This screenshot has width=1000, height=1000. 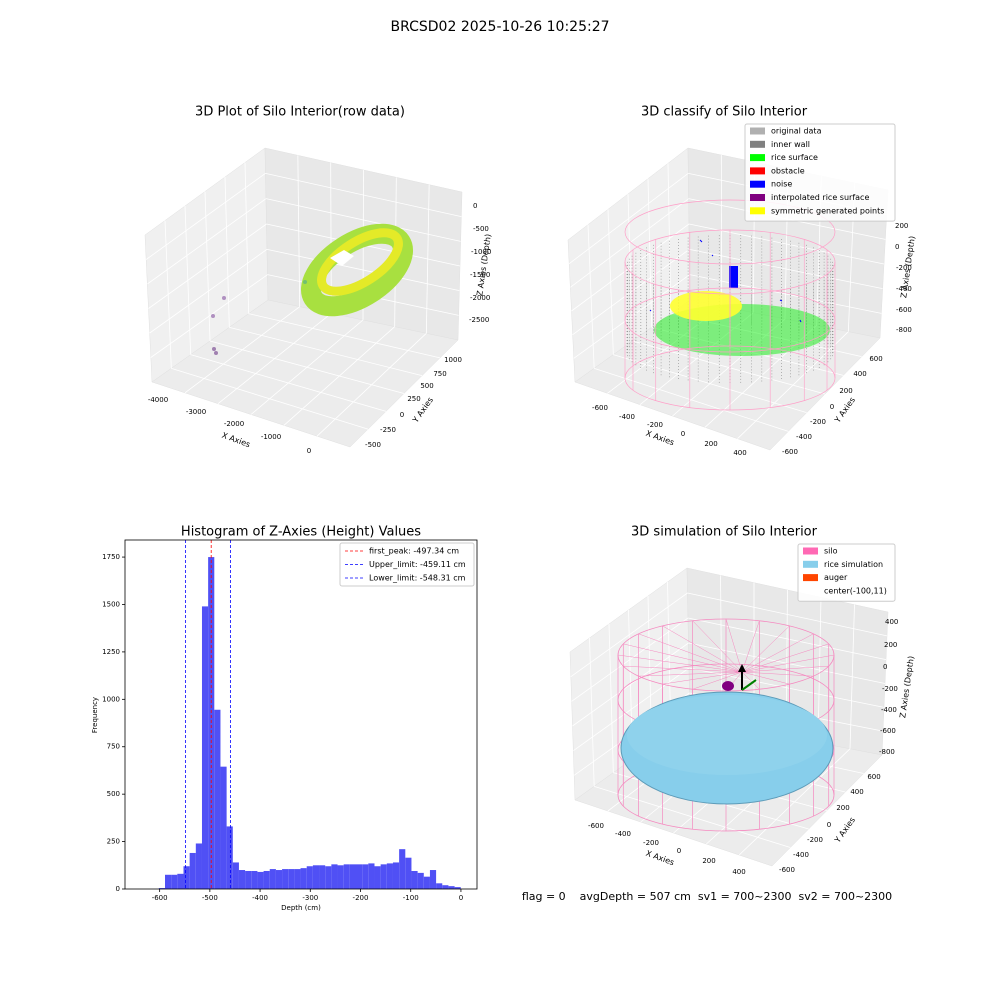 What do you see at coordinates (827, 210) in the screenshot?
I see `legend-label: symmetric generated points` at bounding box center [827, 210].